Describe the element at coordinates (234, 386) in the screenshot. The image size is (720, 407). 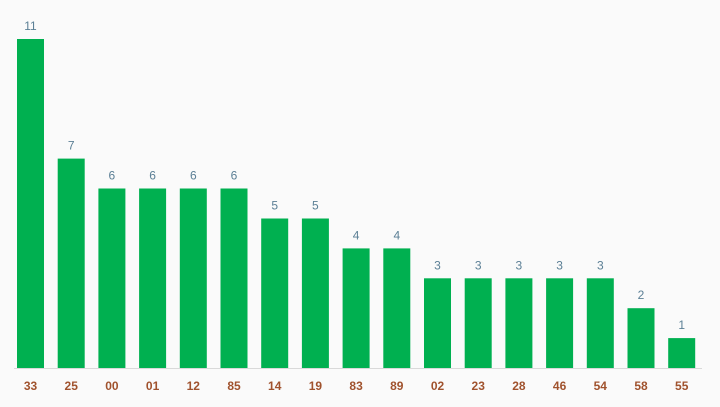
I see `category-label-85: 85` at that location.